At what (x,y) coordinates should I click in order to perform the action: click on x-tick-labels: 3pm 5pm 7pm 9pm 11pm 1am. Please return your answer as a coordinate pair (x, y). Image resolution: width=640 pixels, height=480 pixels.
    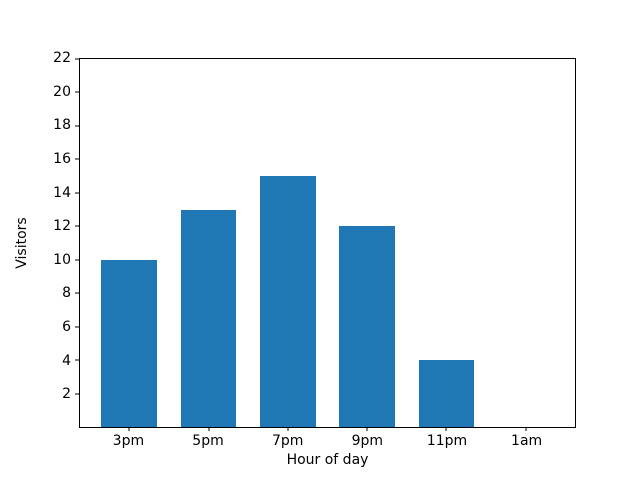
    Looking at the image, I should click on (327, 441).